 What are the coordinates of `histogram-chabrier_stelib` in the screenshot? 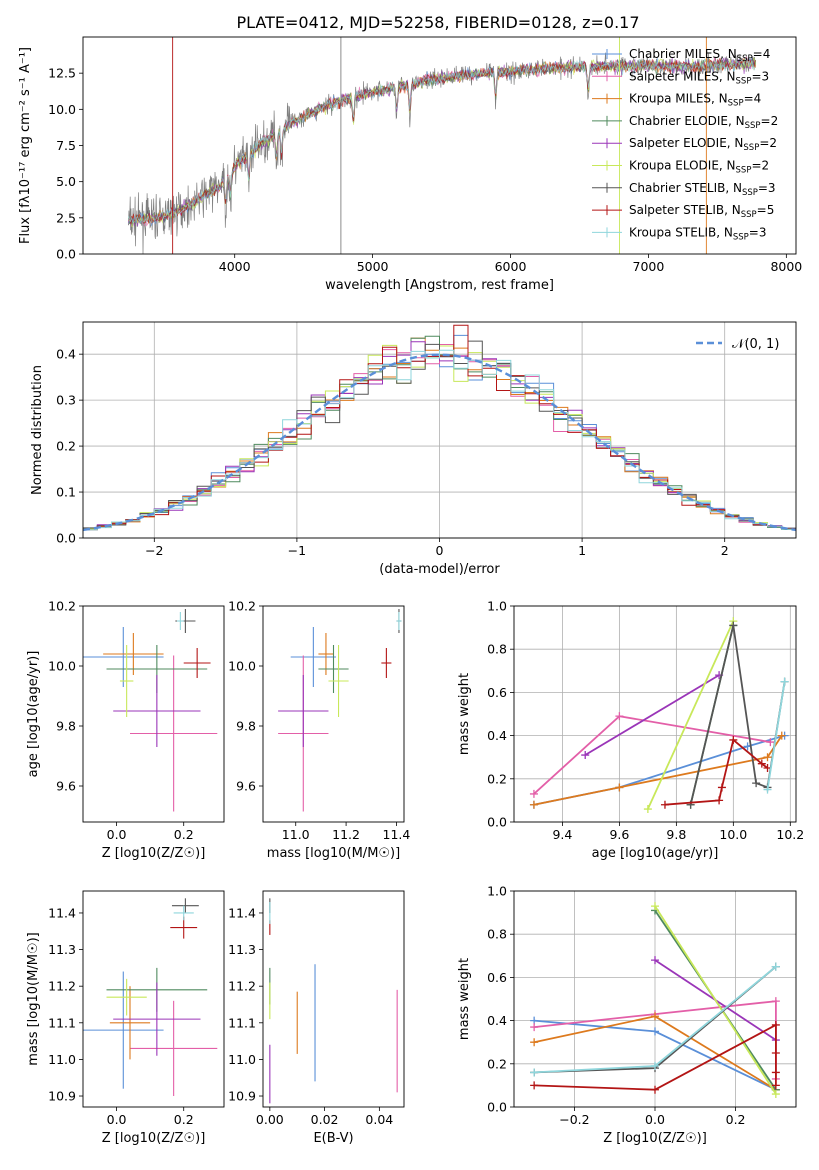 It's located at (439, 434).